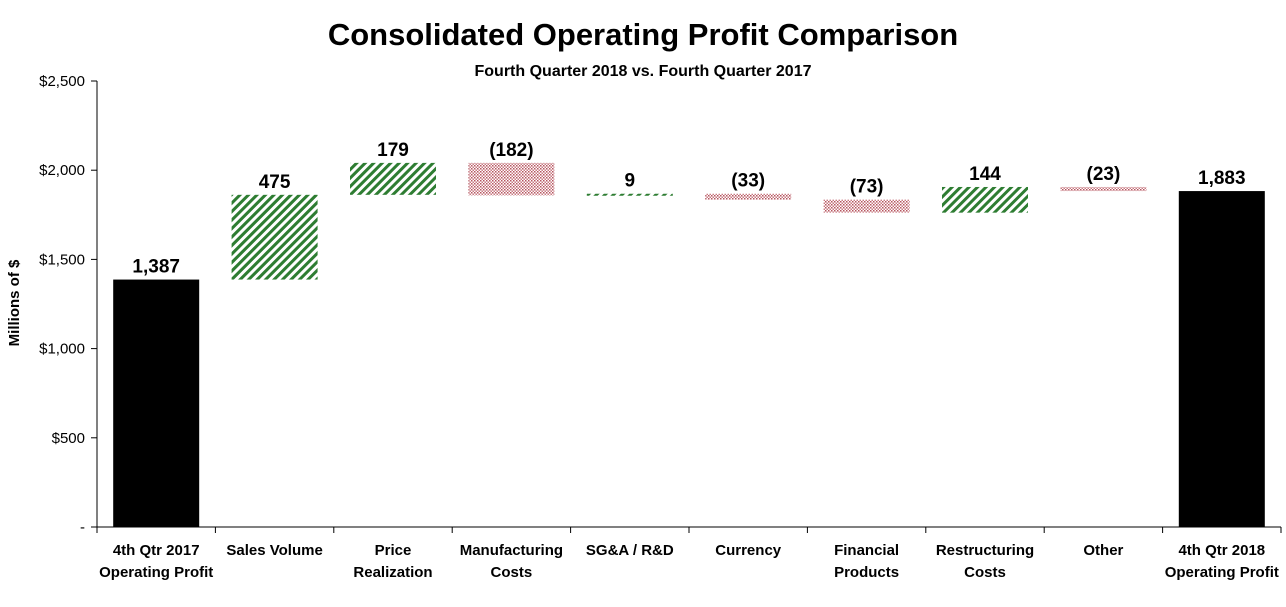 The width and height of the screenshot is (1286, 607). I want to click on y-tick-label: $2,500, so click(62, 81).